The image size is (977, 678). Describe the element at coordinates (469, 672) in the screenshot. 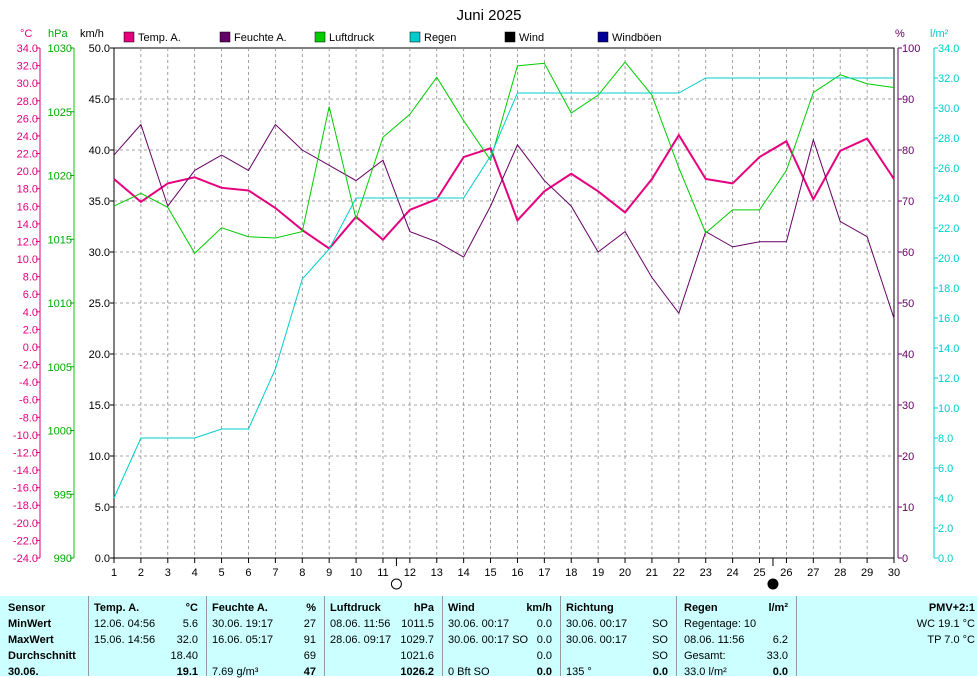

I see `wind-row-info: 0 Bft SO` at that location.